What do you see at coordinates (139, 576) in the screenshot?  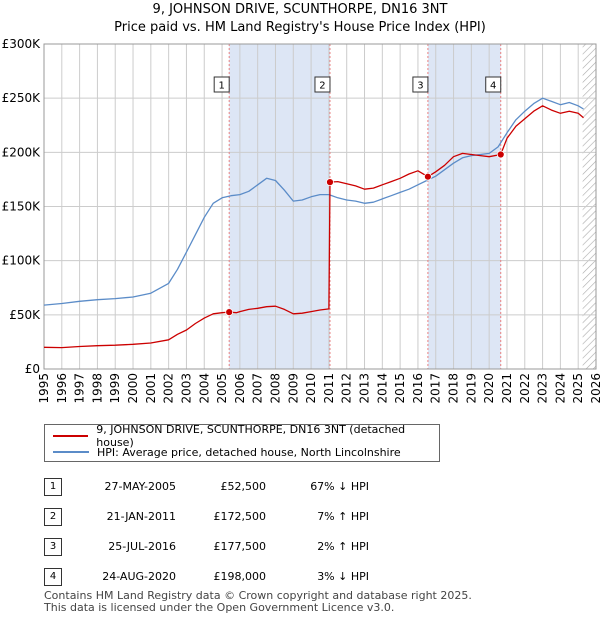 I see `sale-date: 24-AUG-2020` at bounding box center [139, 576].